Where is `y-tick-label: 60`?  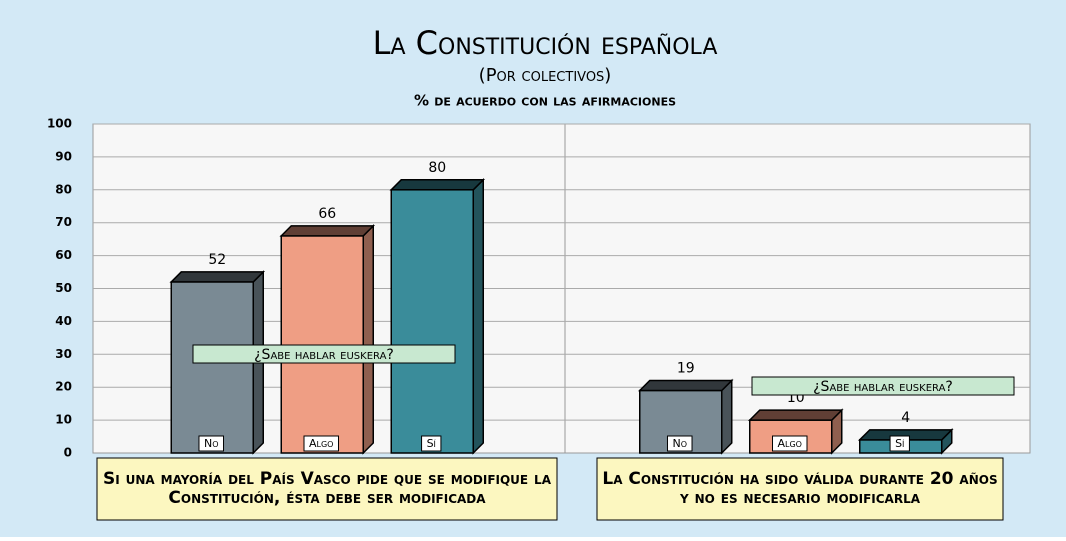
y-tick-label: 60 is located at coordinates (63, 255).